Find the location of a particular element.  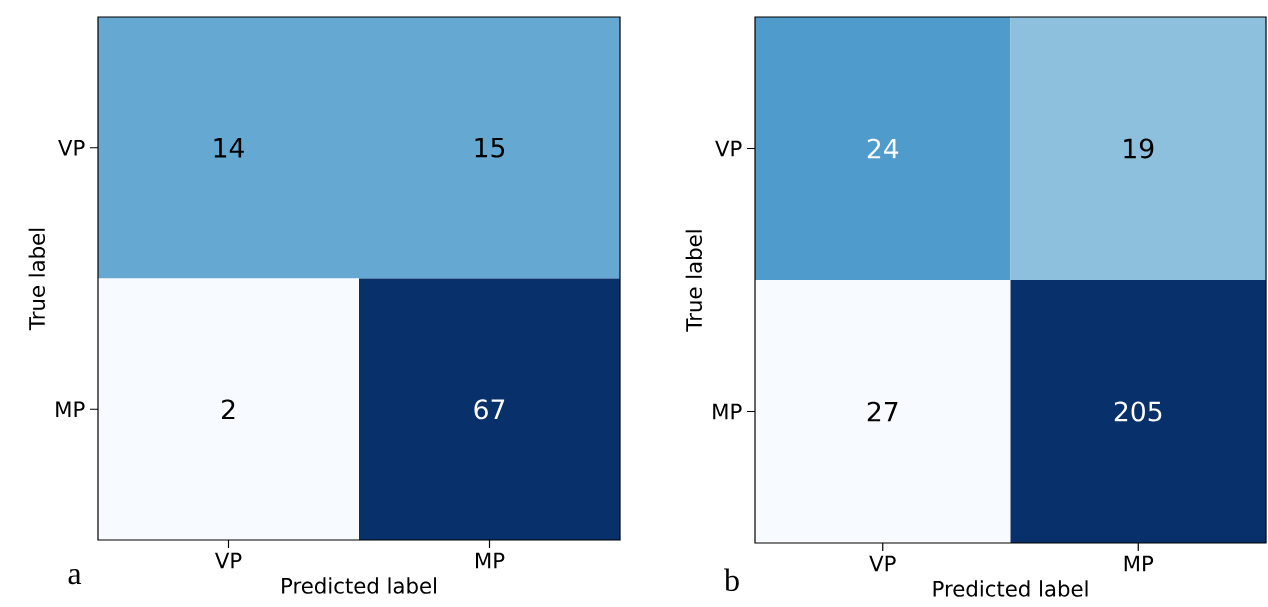

data-label: 14 is located at coordinates (229, 148).